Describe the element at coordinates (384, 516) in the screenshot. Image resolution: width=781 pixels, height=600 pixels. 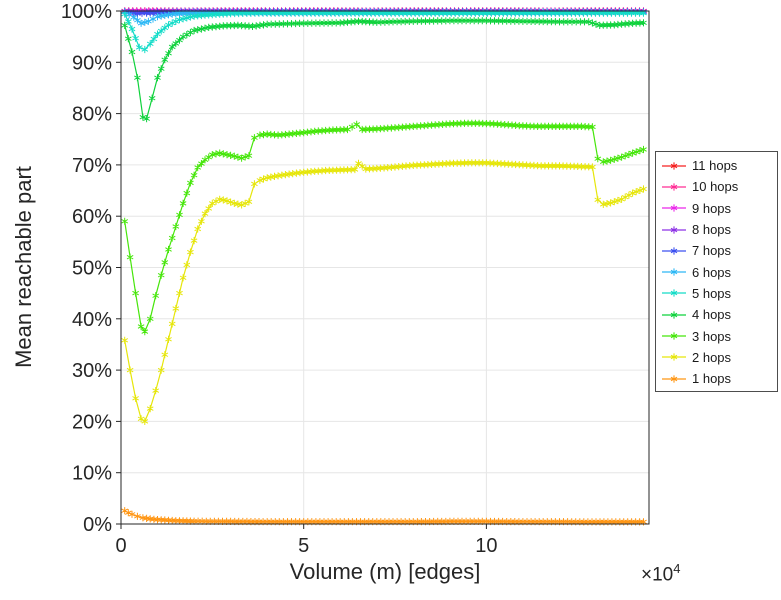
I see `series-1-hops` at that location.